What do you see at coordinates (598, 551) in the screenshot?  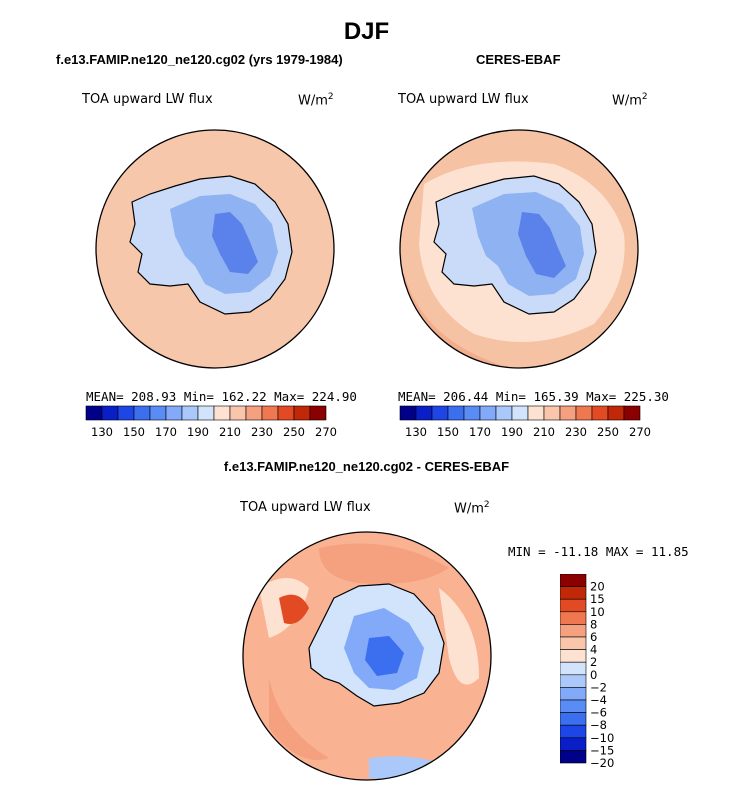 I see `panel-diff-stats: MIN = -11.18 MAX = 11.85` at bounding box center [598, 551].